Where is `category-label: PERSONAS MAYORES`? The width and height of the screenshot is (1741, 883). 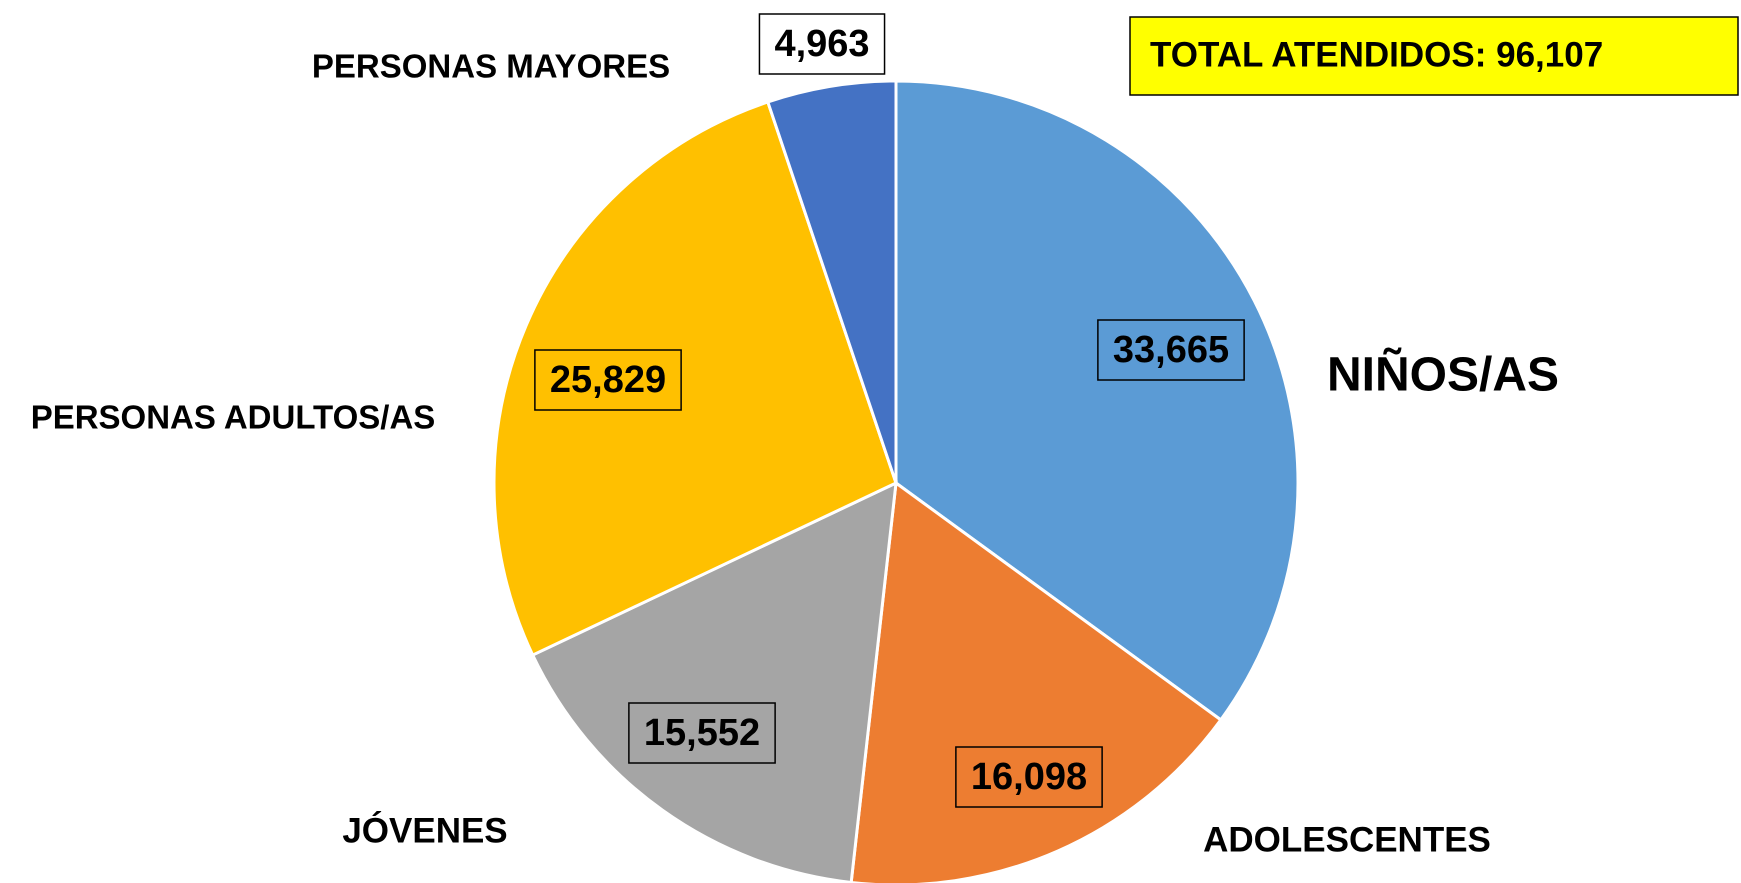
category-label: PERSONAS MAYORES is located at coordinates (491, 66).